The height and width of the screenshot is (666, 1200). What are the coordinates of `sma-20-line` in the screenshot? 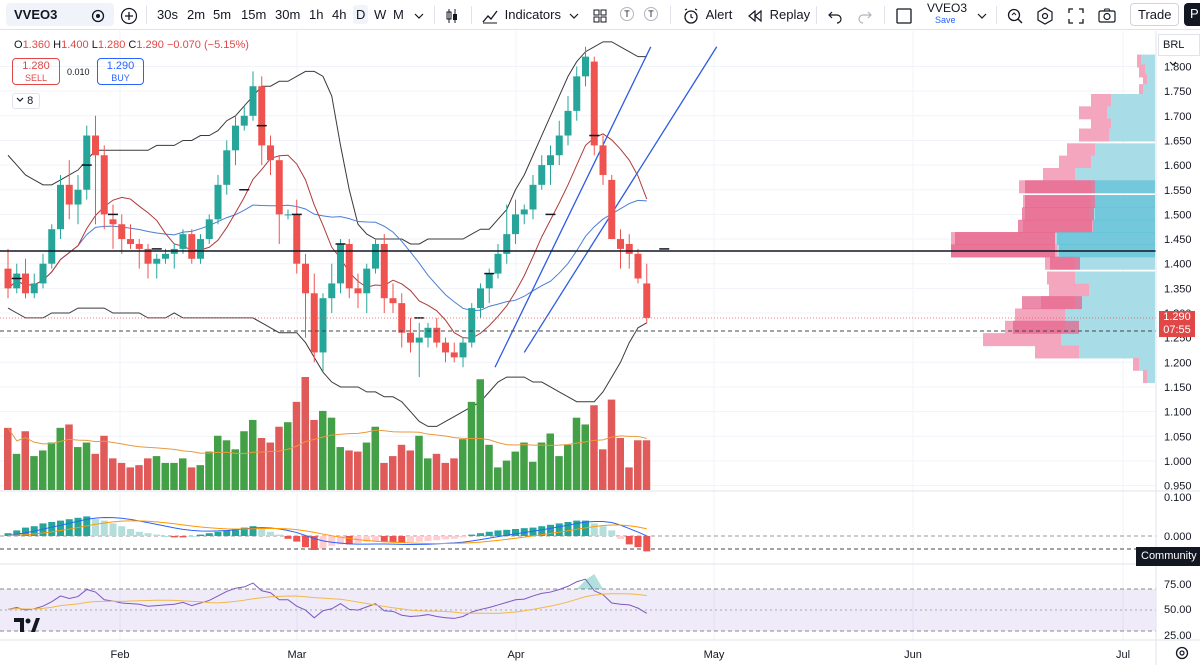 It's located at (327, 255).